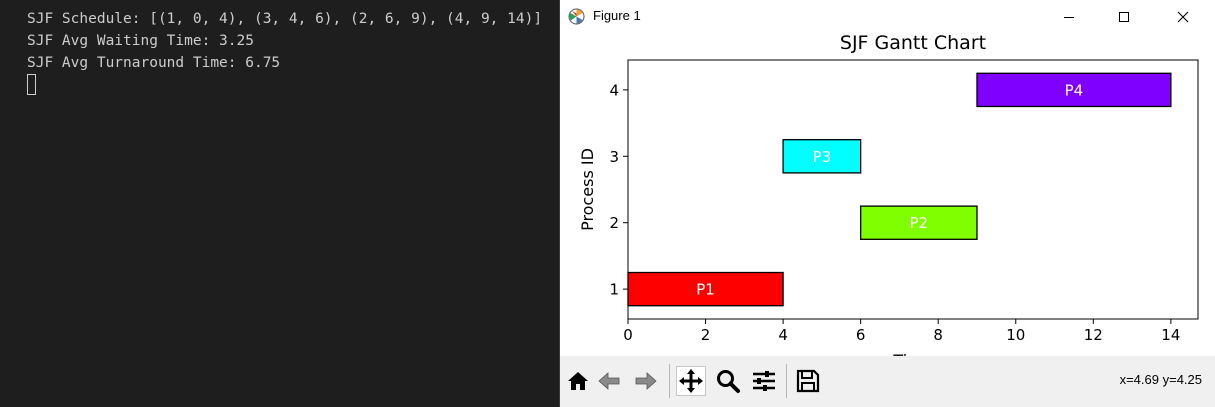 The width and height of the screenshot is (1215, 407). I want to click on y-tick-label: 1, so click(614, 290).